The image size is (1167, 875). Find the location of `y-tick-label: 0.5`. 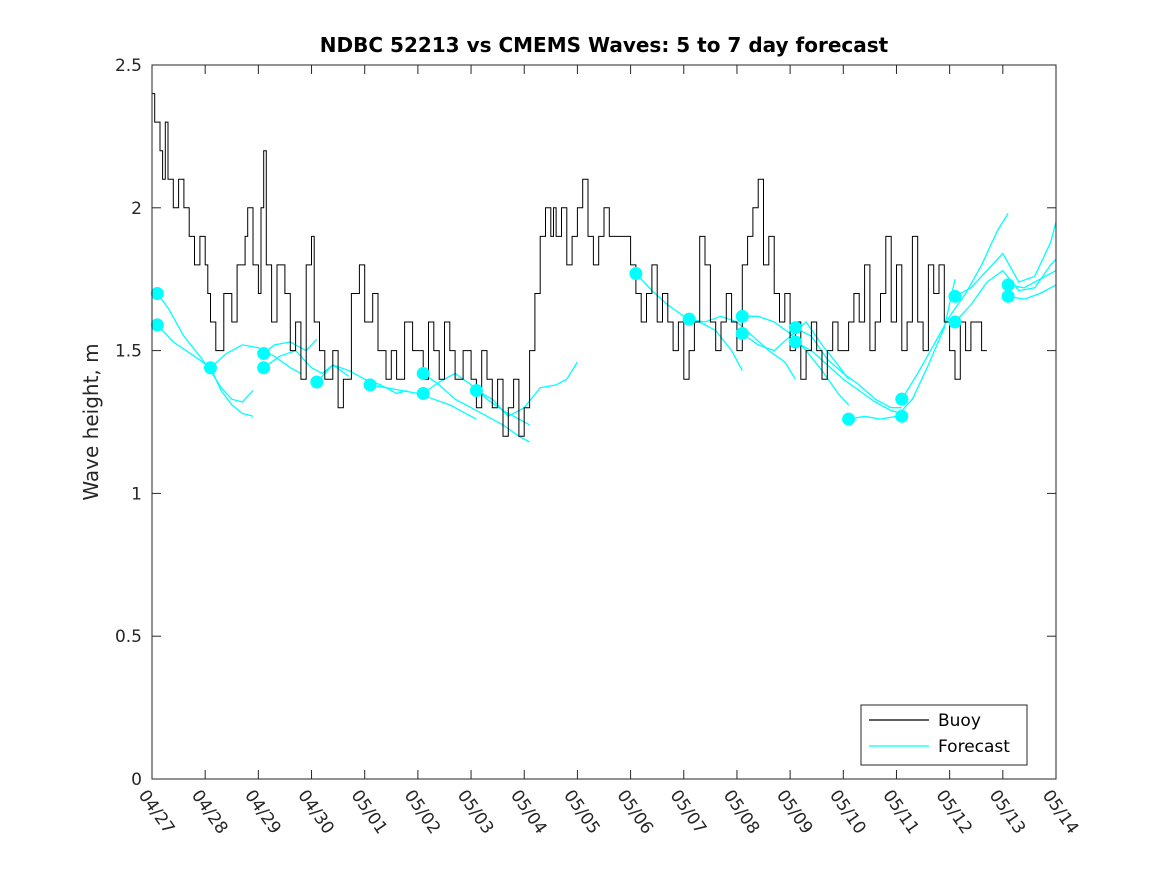

y-tick-label: 0.5 is located at coordinates (128, 637).